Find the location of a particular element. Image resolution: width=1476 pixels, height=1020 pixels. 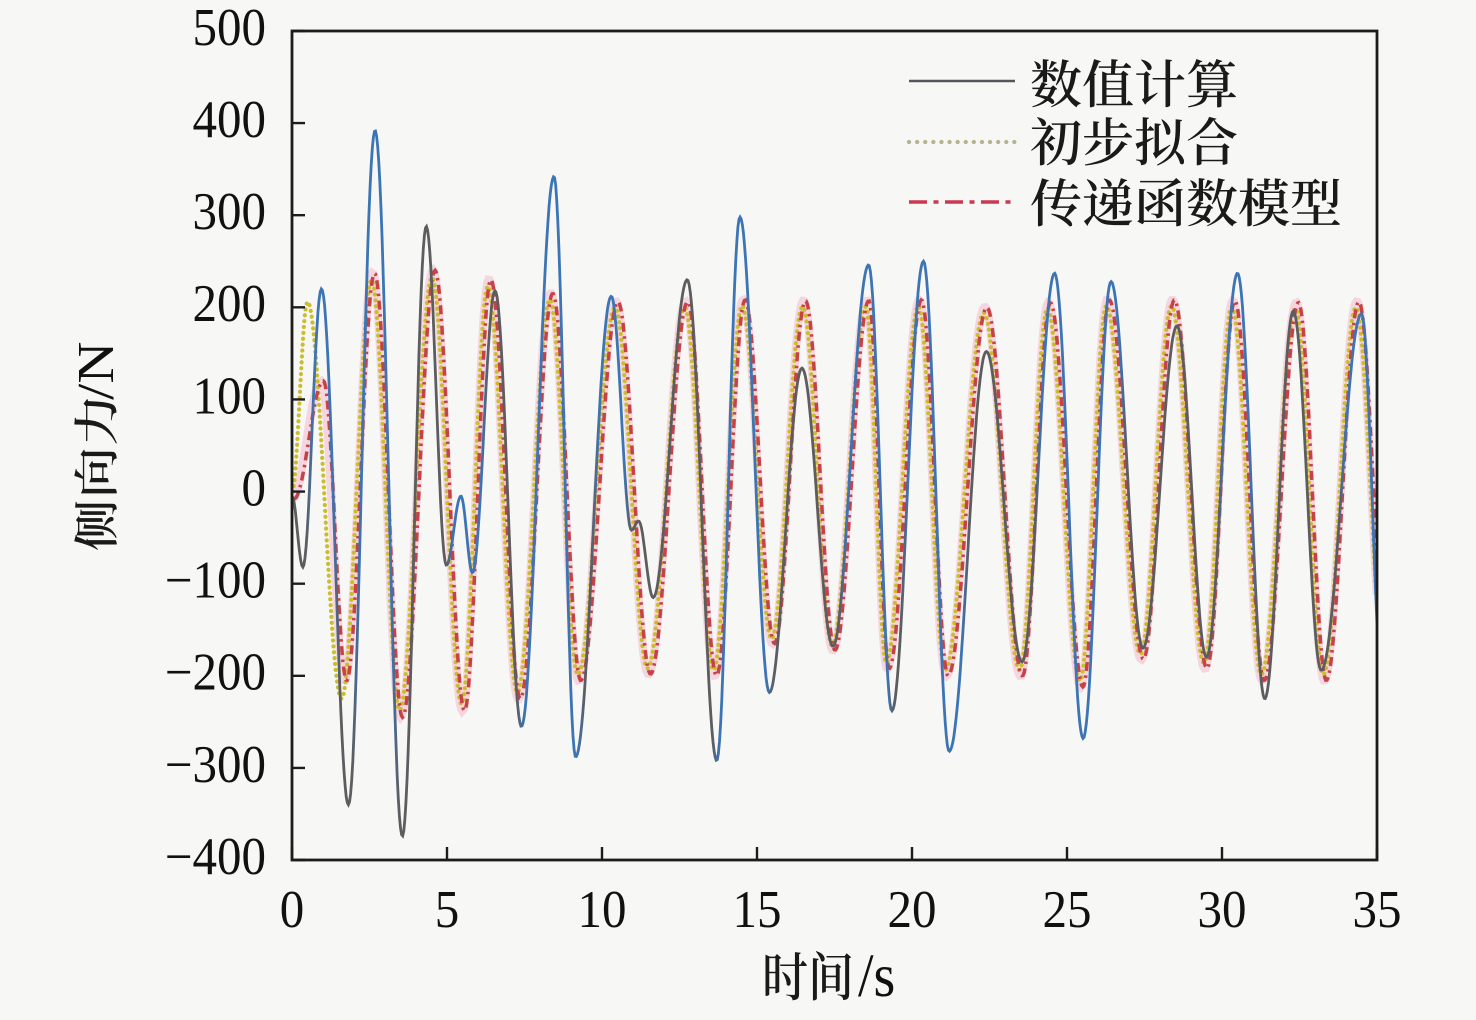

svg-text: 25 is located at coordinates (1067, 910).